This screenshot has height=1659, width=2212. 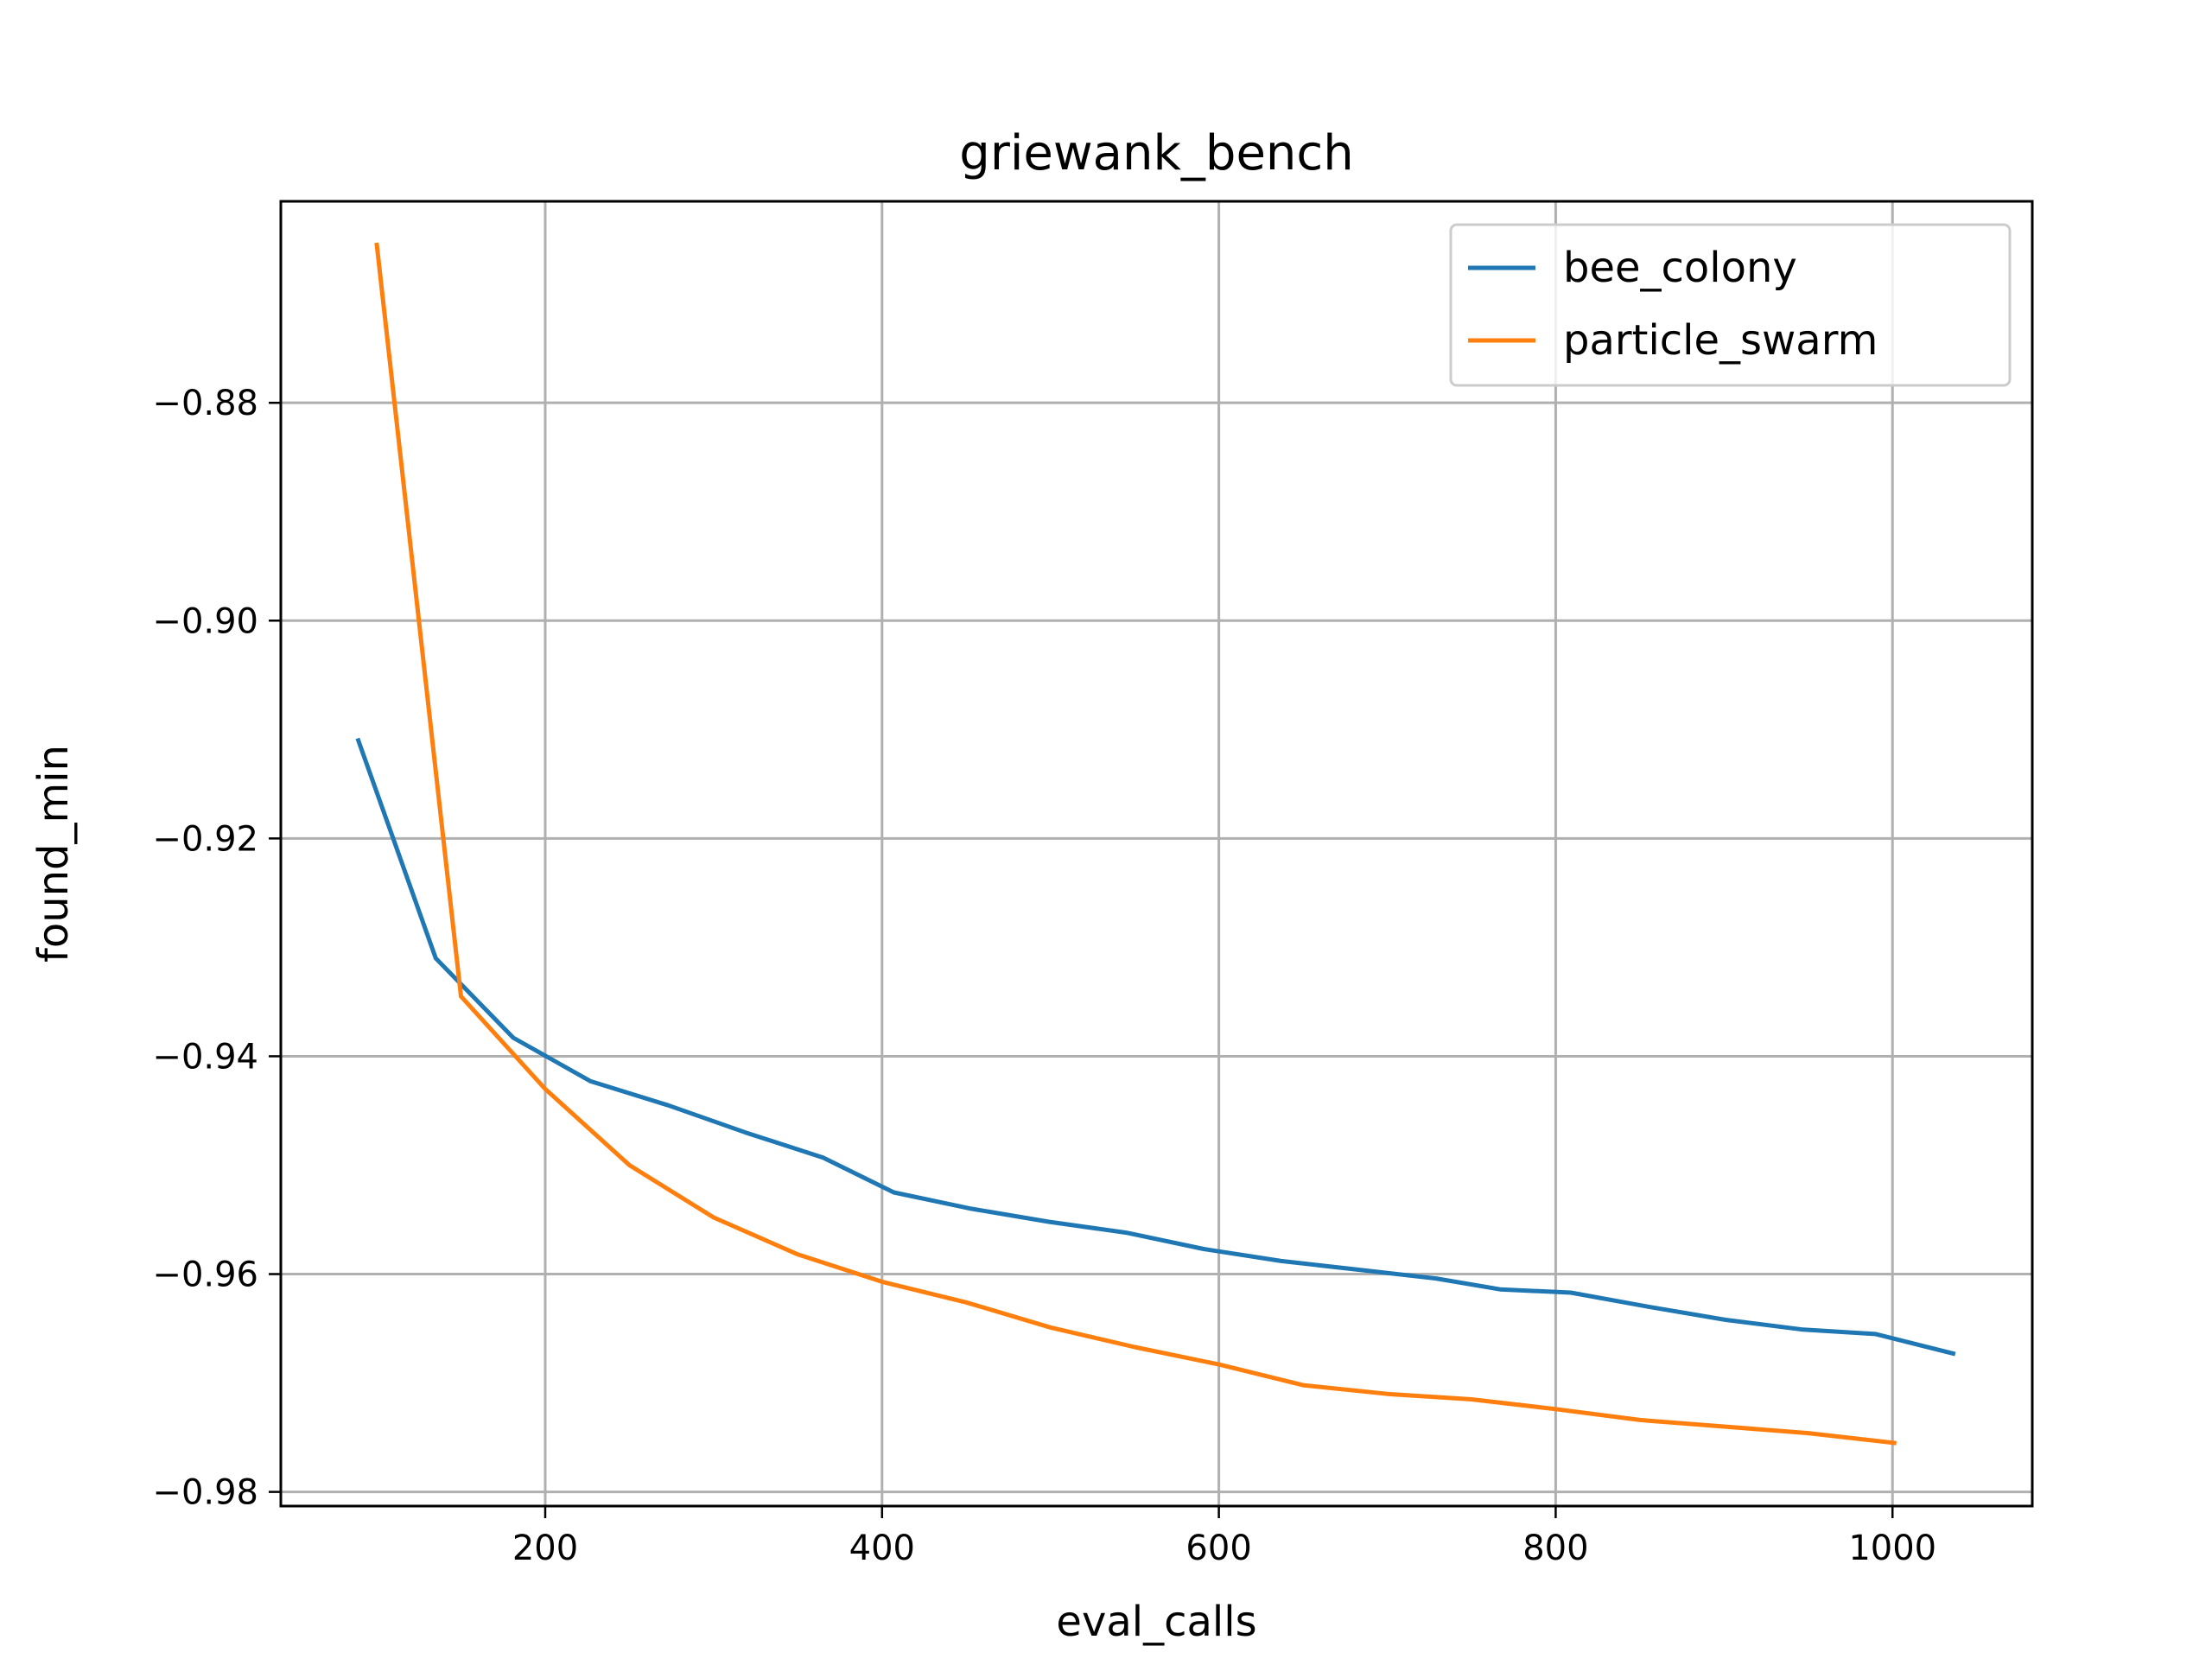 I want to click on legend-box, so click(x=1730, y=305).